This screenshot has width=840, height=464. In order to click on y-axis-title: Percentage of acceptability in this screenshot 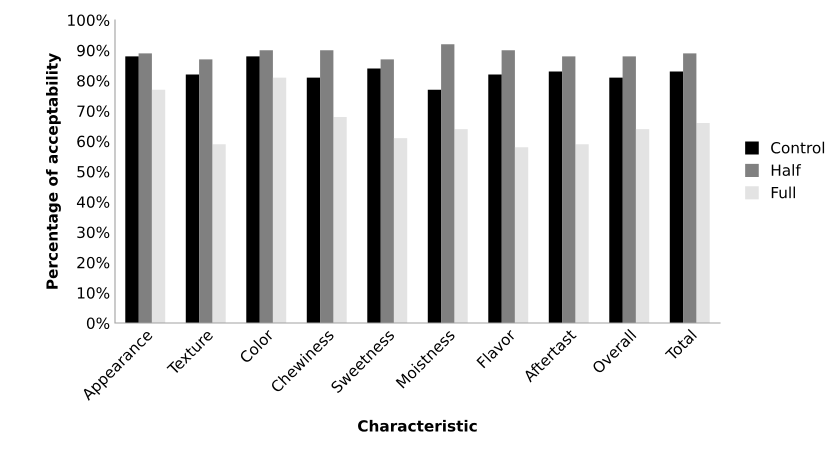, I will do `click(53, 171)`.